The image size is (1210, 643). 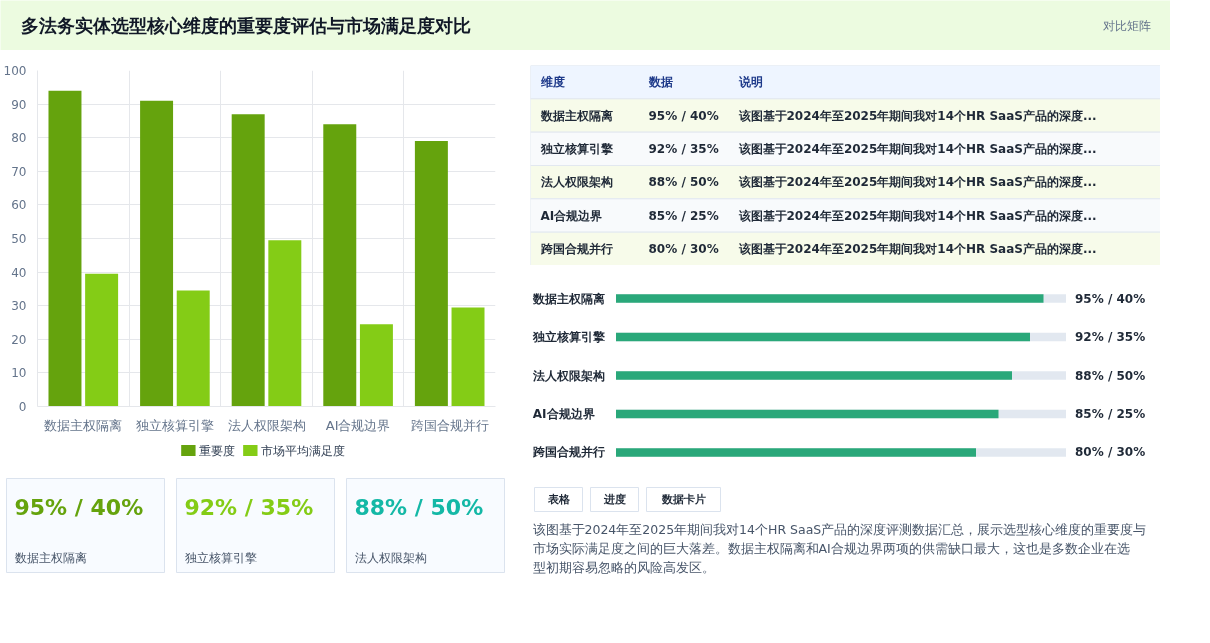 I want to click on y-tick-label: 70, so click(x=19, y=171).